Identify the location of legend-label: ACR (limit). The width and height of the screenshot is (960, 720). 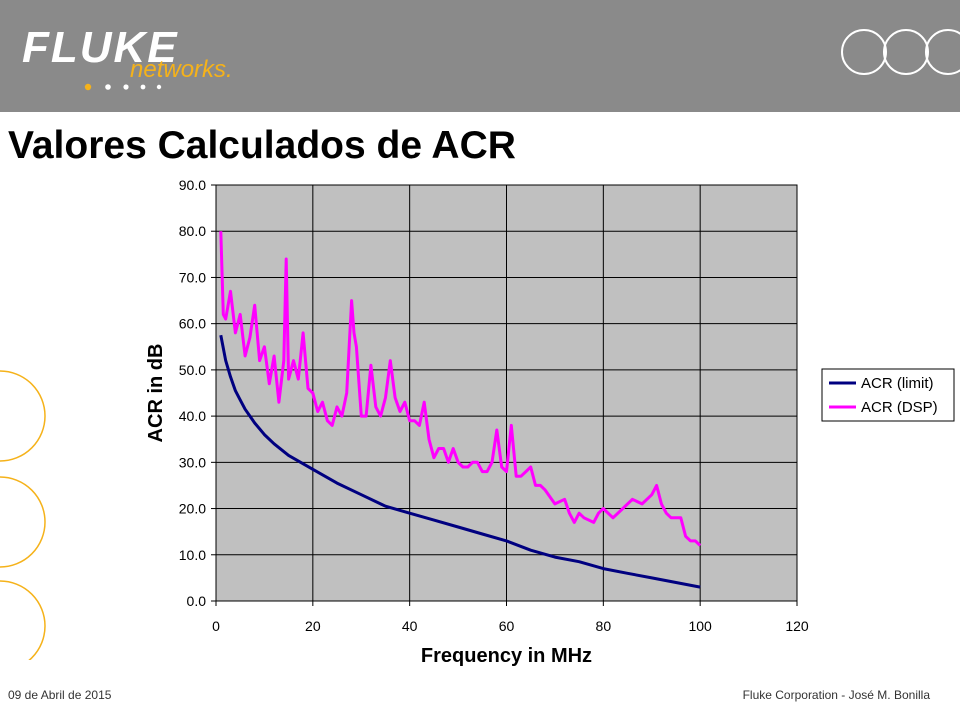
(897, 383).